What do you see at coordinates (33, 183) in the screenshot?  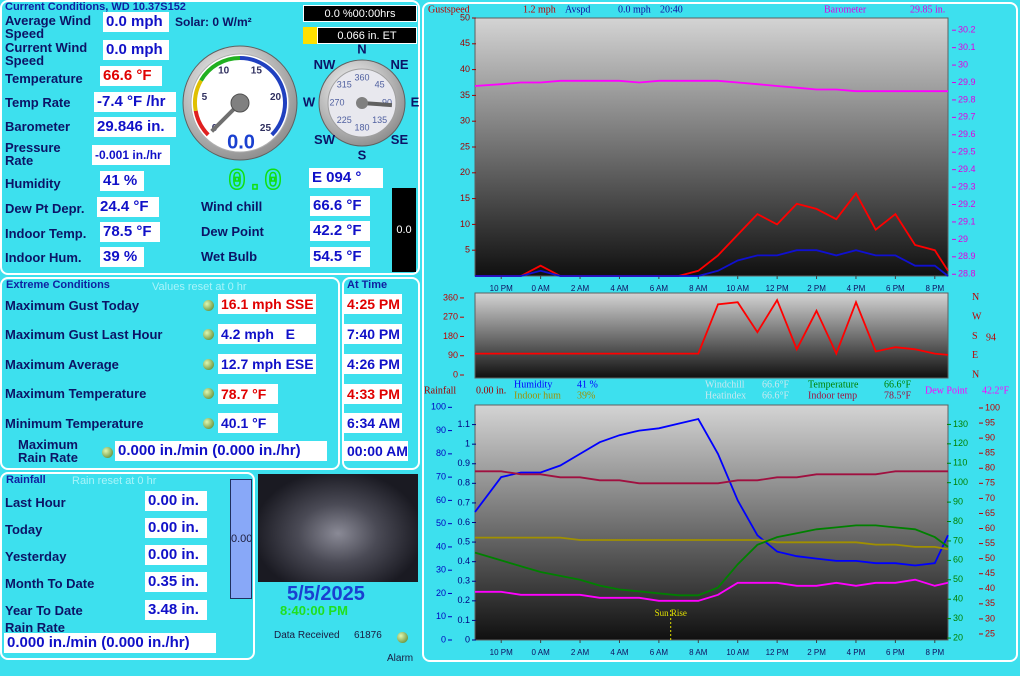 I see `label: Humidity` at bounding box center [33, 183].